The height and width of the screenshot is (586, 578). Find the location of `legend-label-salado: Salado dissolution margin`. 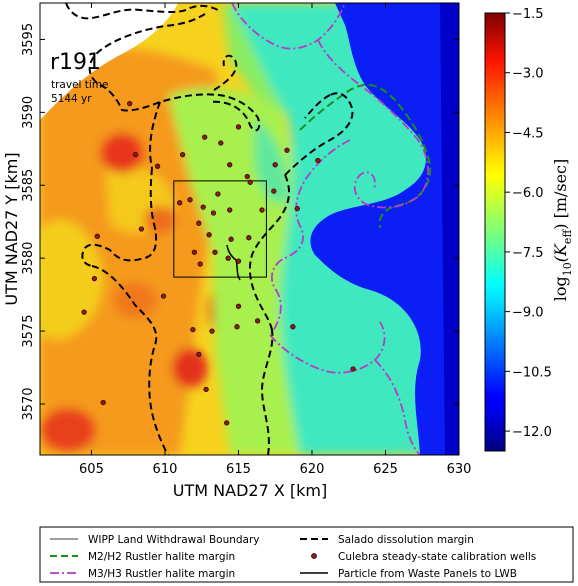

legend-label-salado: Salado dissolution margin is located at coordinates (406, 540).